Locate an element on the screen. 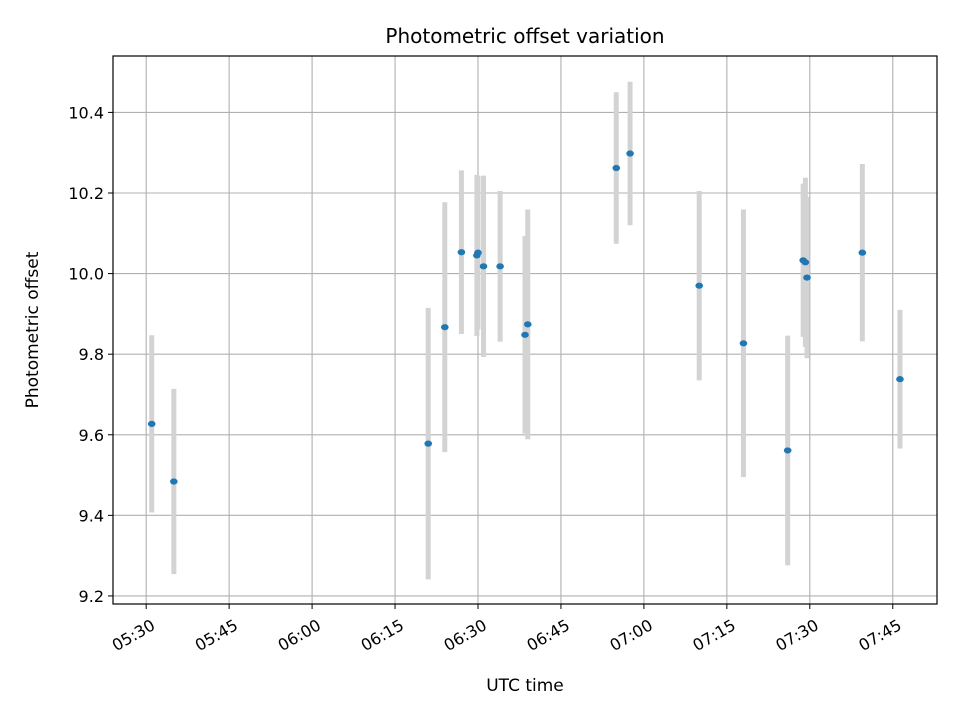 The image size is (960, 720). y-tick-label: 9.8 is located at coordinates (91, 354).